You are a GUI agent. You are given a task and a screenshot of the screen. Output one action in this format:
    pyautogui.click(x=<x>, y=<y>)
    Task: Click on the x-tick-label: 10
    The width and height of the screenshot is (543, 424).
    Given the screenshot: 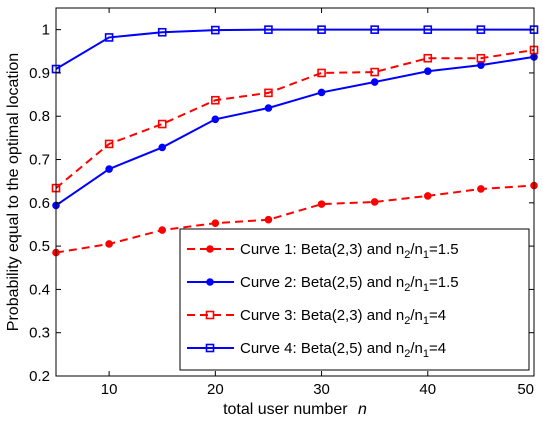 What is the action you would take?
    pyautogui.click(x=109, y=389)
    